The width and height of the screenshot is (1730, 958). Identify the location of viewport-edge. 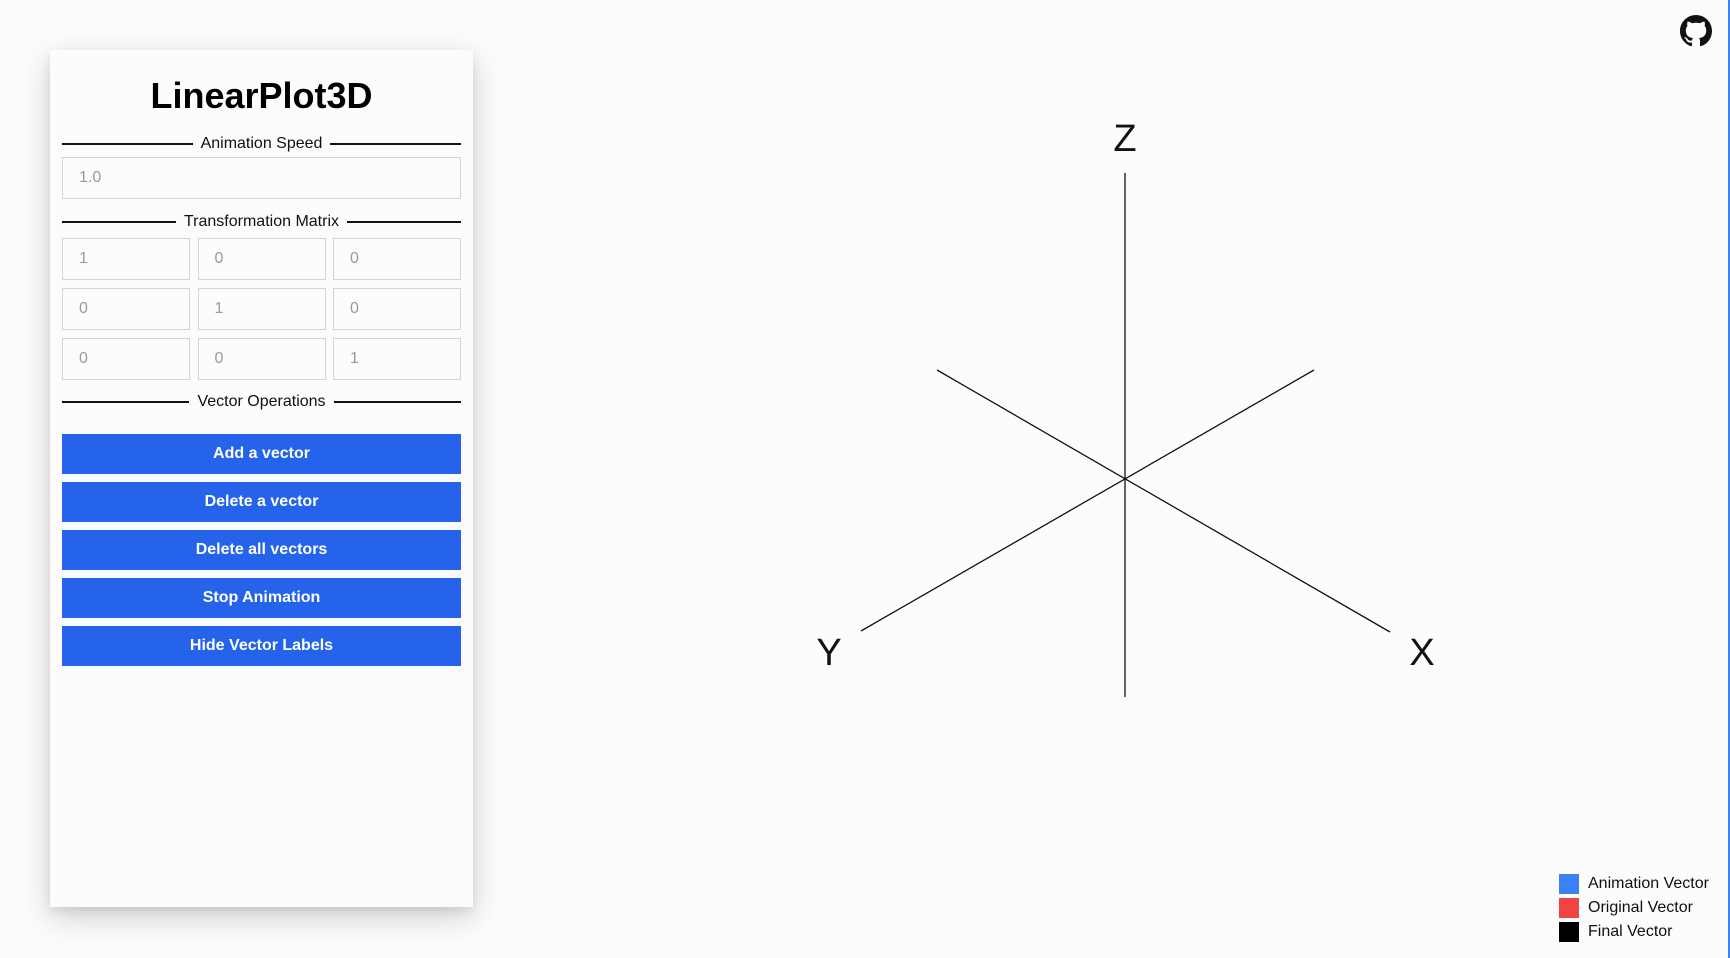
(1729, 479).